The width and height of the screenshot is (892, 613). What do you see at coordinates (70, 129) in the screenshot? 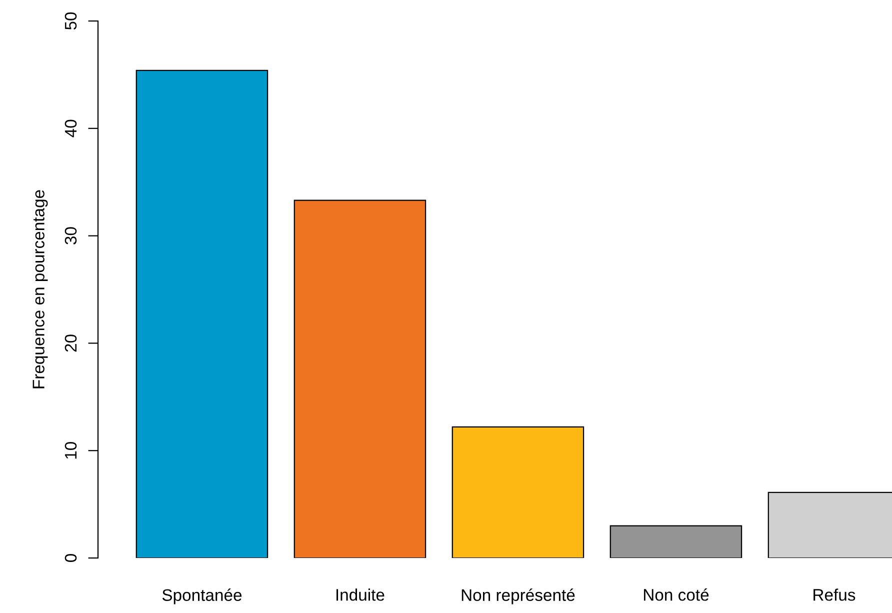
I see `y-tick-label: 40` at bounding box center [70, 129].